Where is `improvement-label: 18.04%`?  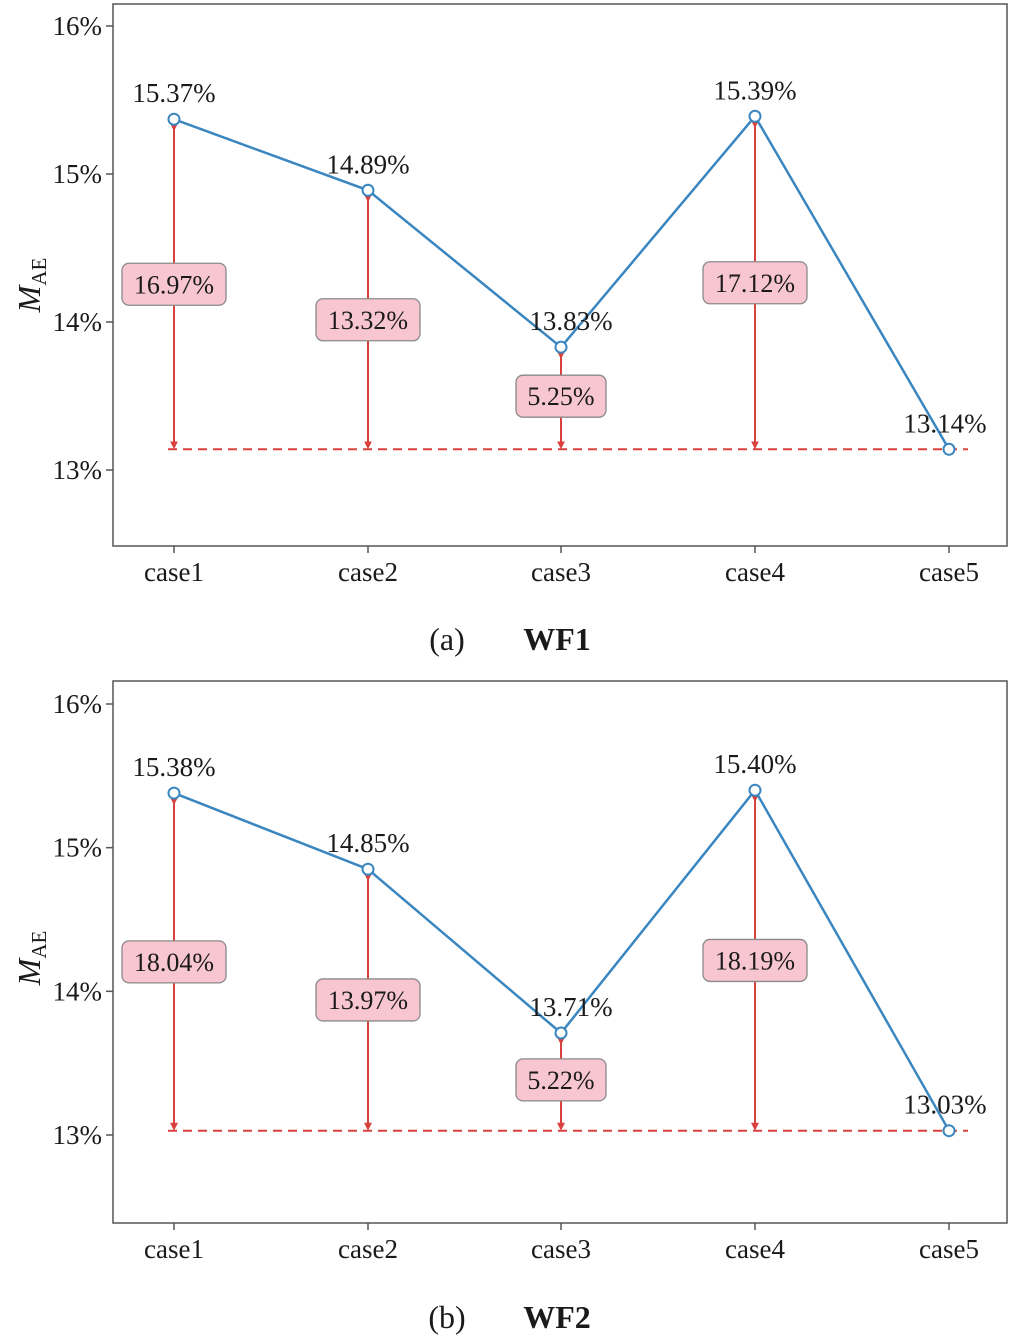
improvement-label: 18.04% is located at coordinates (174, 962).